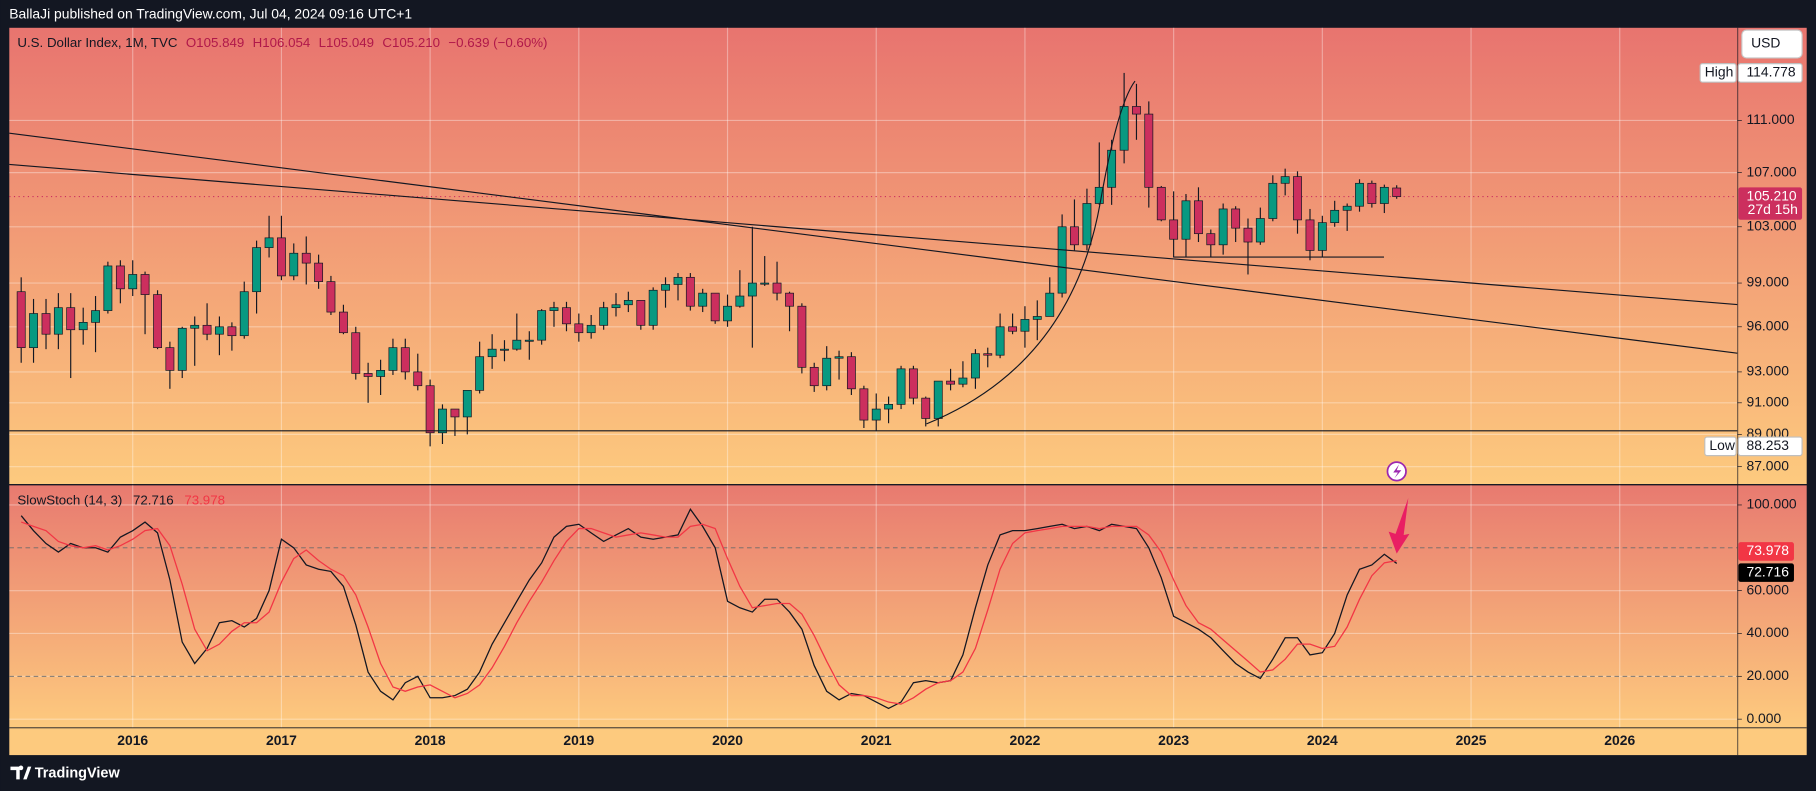 The image size is (1816, 791). Describe the element at coordinates (1770, 119) in the screenshot. I see `y-tick-label: 111.000` at that location.